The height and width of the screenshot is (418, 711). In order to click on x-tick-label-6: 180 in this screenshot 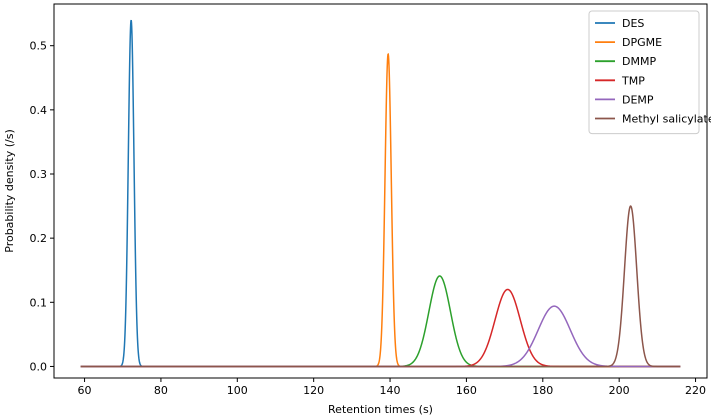, I will do `click(542, 390)`.